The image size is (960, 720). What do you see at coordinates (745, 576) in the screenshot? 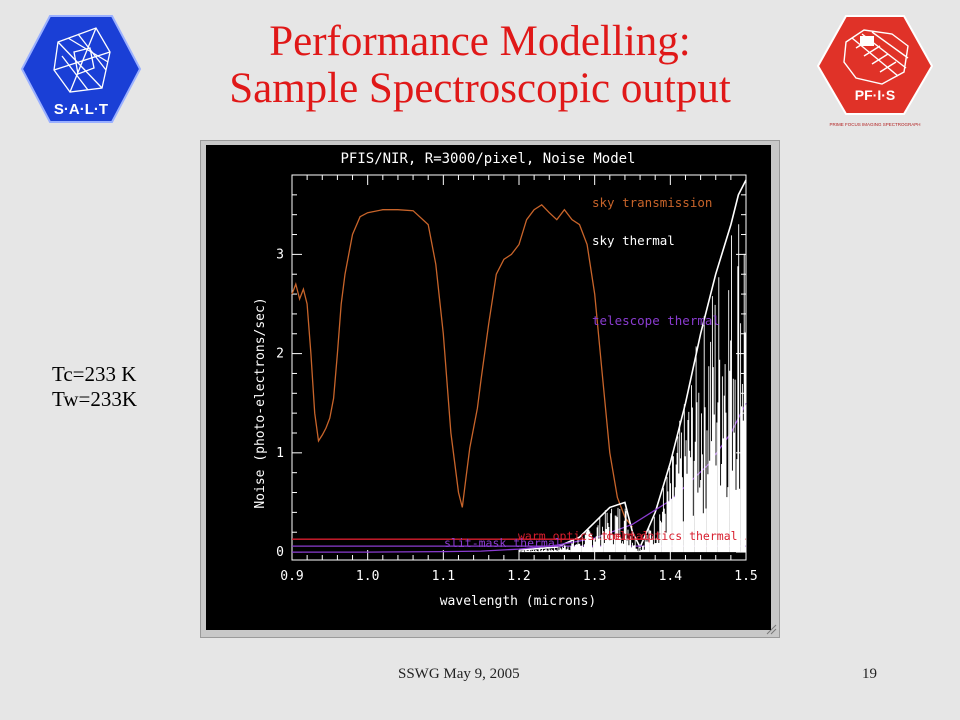
I see `x-tick-label-6: 1.5` at bounding box center [745, 576].